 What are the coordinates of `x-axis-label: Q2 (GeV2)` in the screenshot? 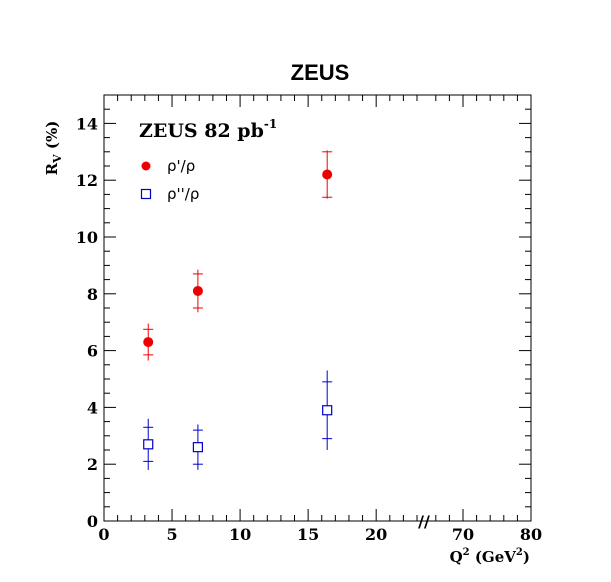 It's located at (490, 556).